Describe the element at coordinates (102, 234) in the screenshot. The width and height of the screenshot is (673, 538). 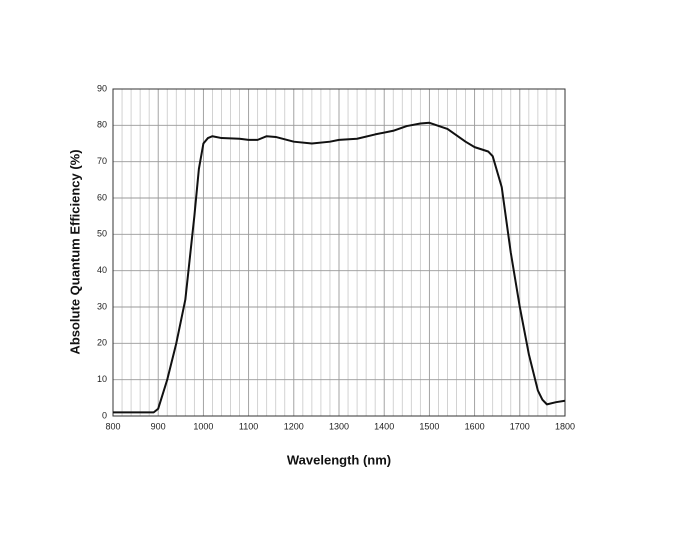
I see `y-tick-label: 50` at that location.